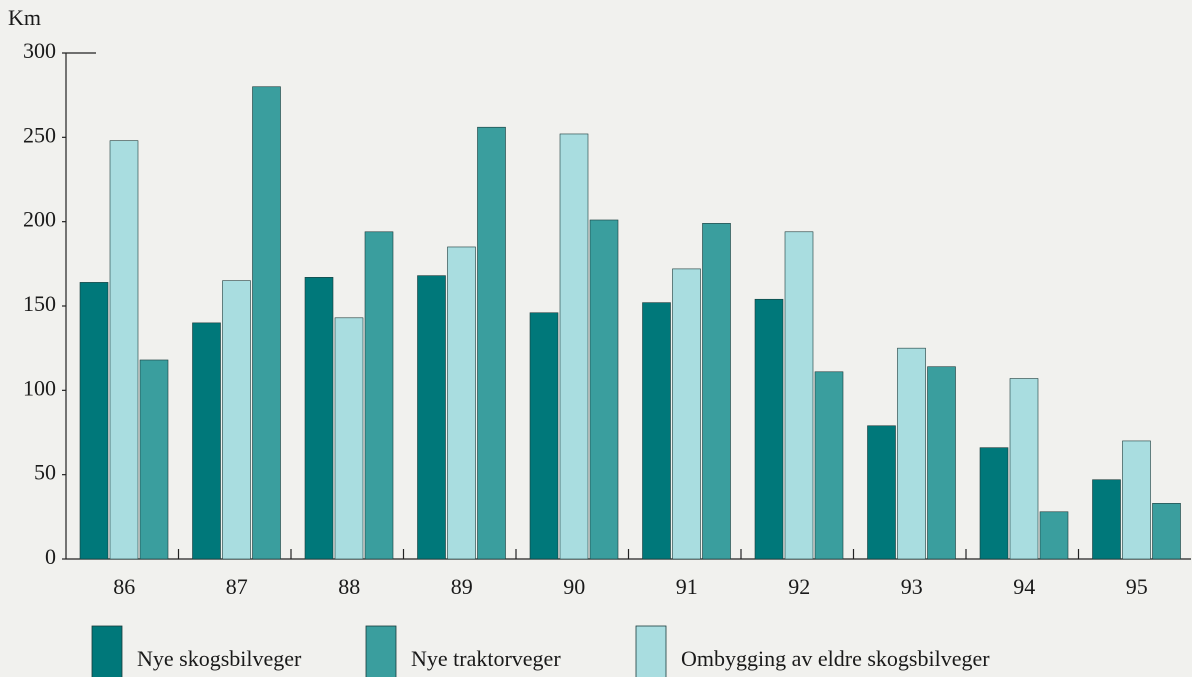 The image size is (1192, 677). What do you see at coordinates (39, 134) in the screenshot?
I see `y-tick-label: 250` at bounding box center [39, 134].